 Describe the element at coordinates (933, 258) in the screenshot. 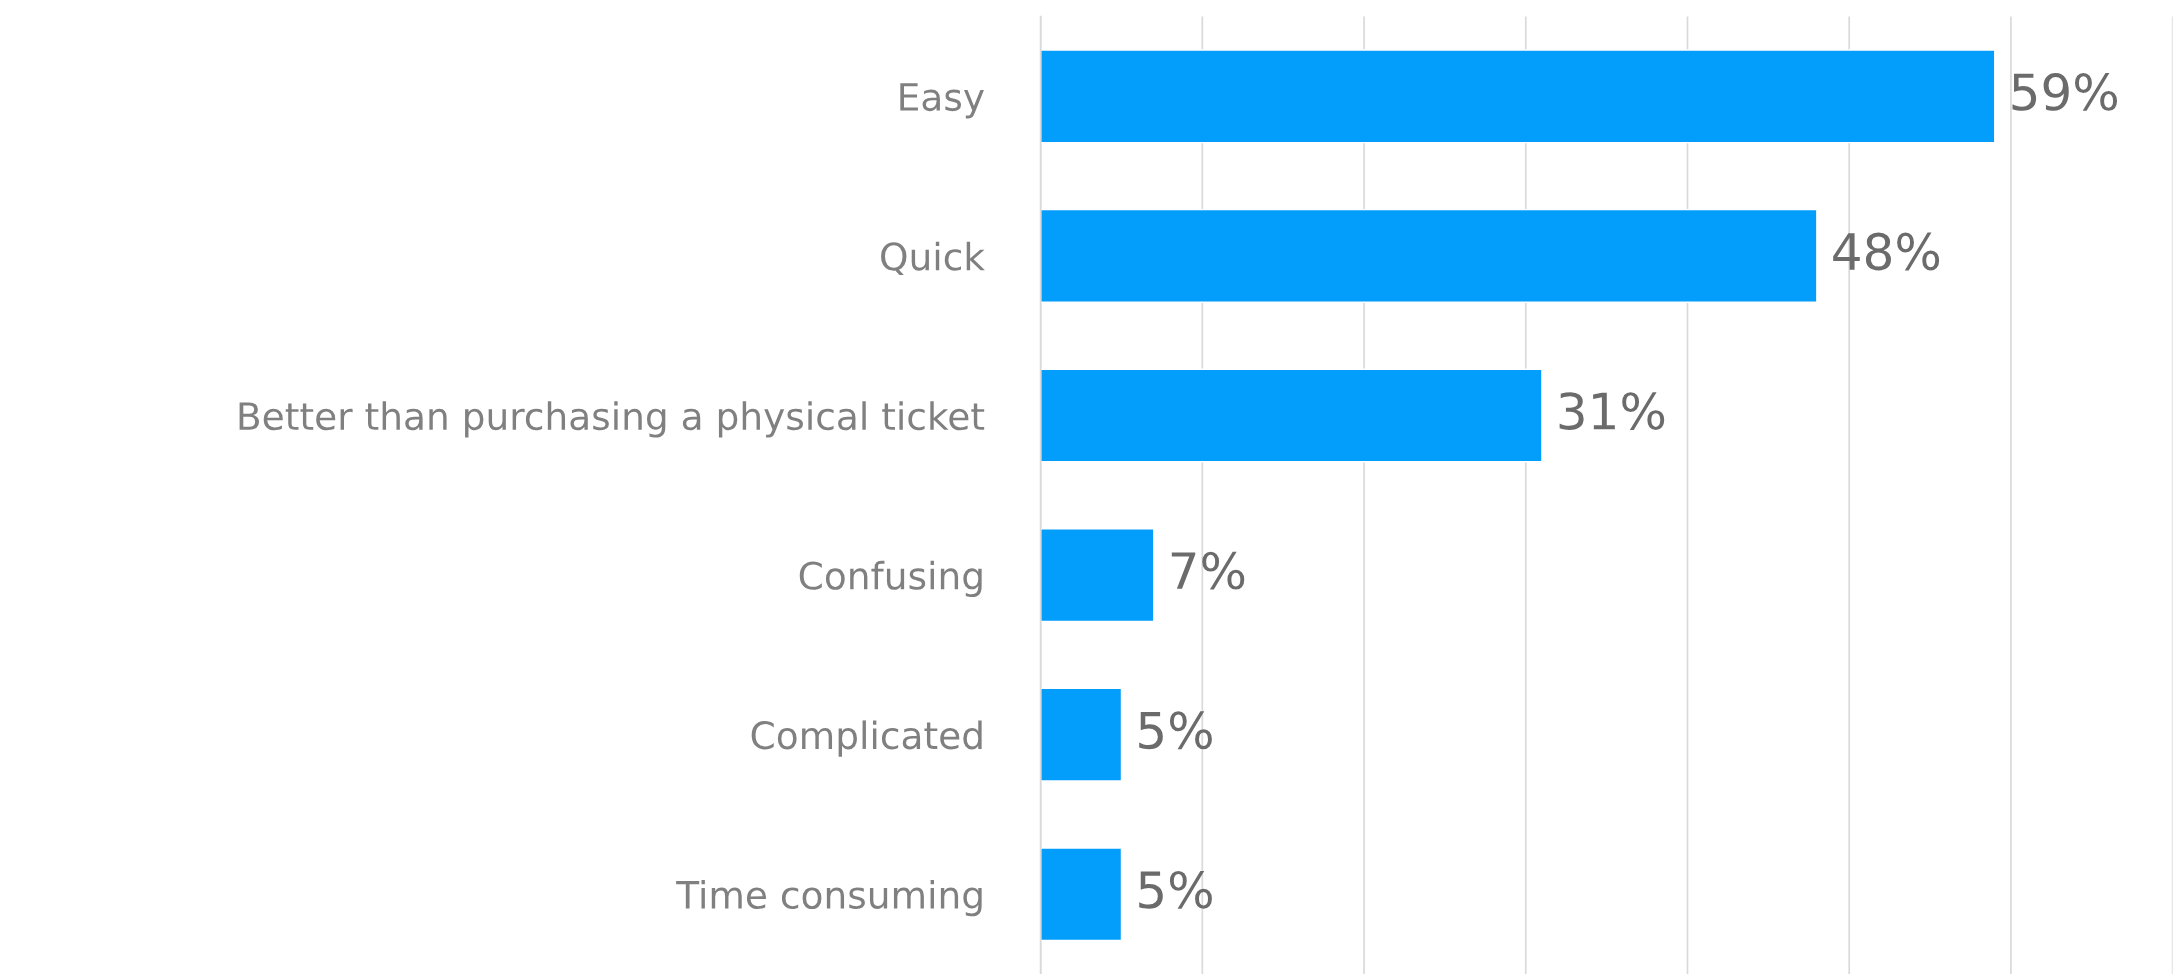

I see `y-tick-label: Quick` at that location.